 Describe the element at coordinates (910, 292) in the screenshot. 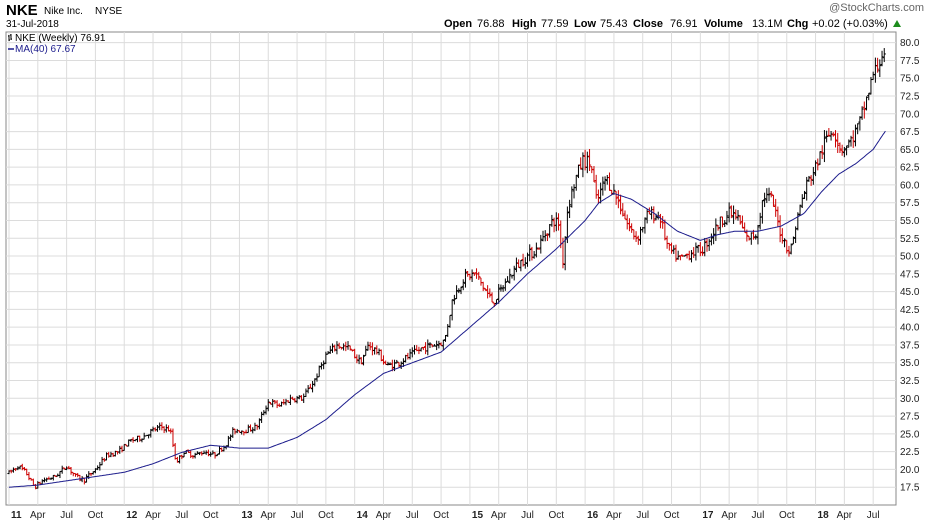

I see `y-tick-label: 45.0` at that location.